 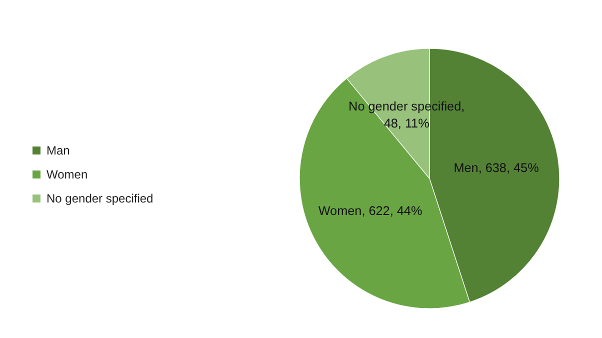 I want to click on legend-label: Women, so click(x=67, y=175).